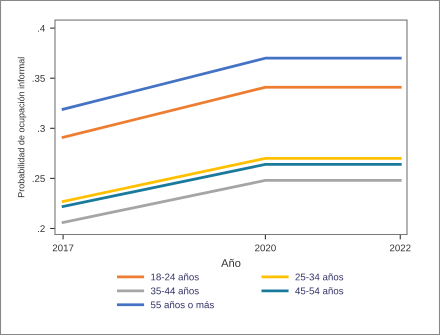 The image size is (440, 335). What do you see at coordinates (400, 248) in the screenshot?
I see `x-tick-label: 2022` at bounding box center [400, 248].